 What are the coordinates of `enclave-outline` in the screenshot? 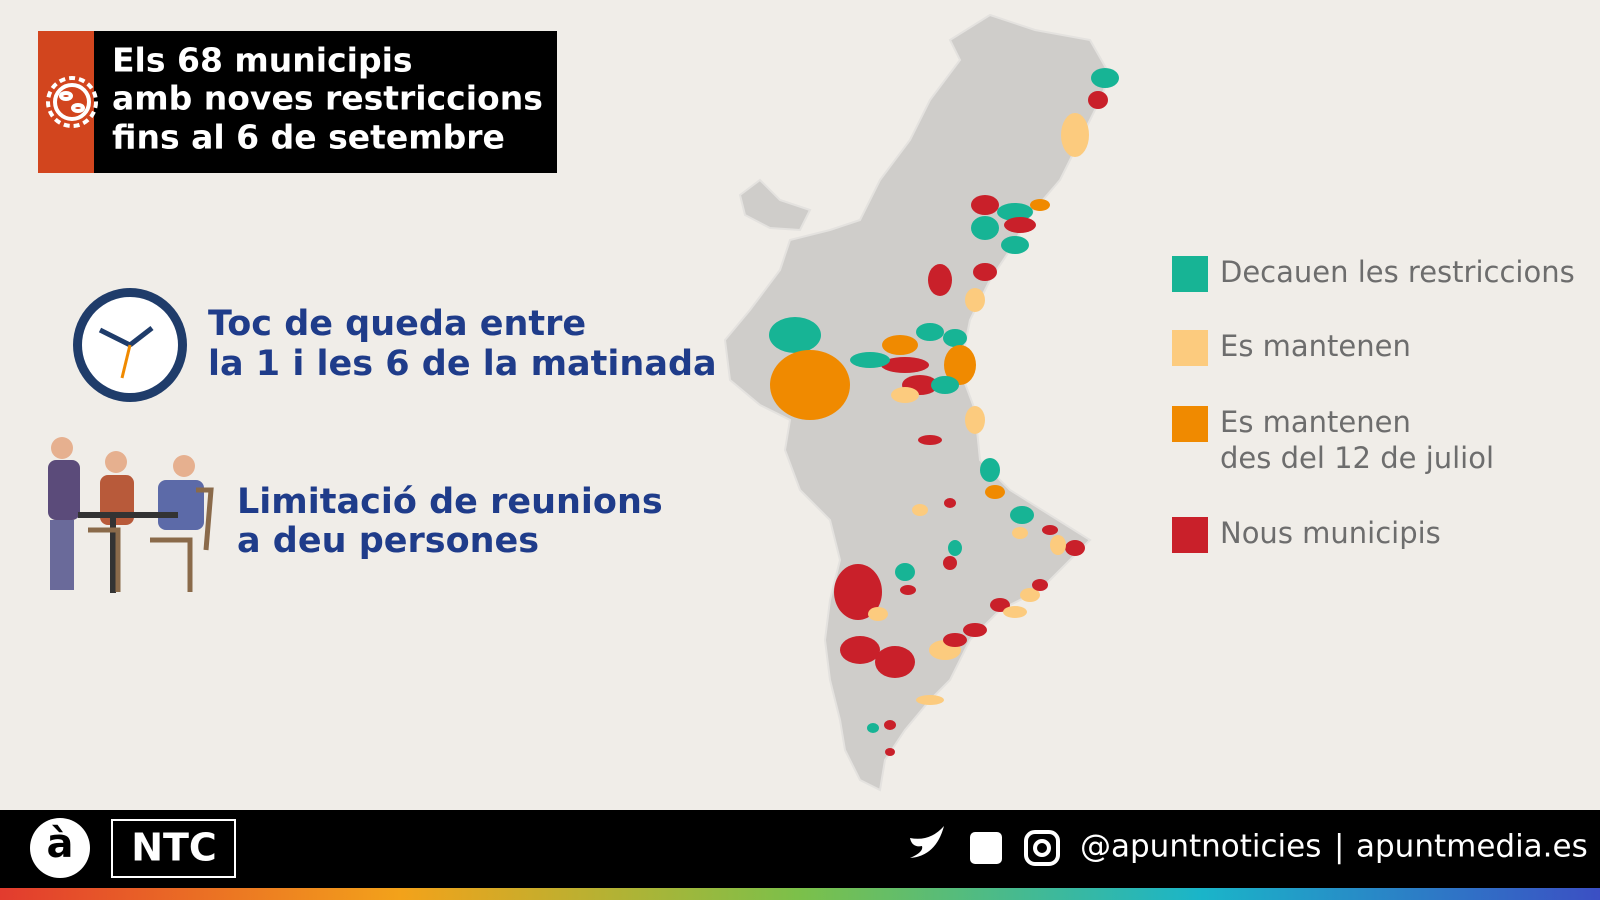 It's located at (775, 205).